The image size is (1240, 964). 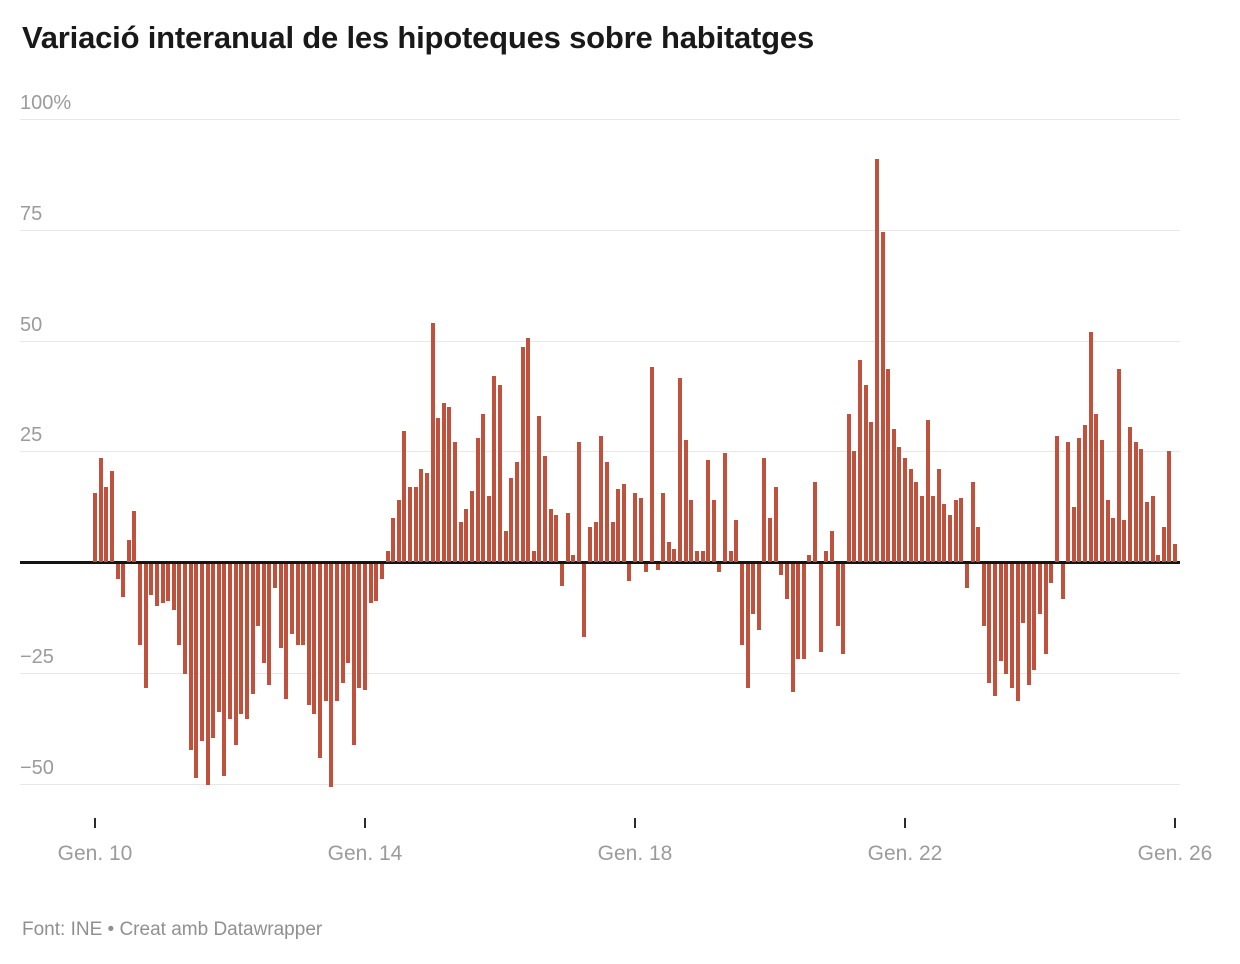 What do you see at coordinates (31, 324) in the screenshot?
I see `y-axis-label: 50` at bounding box center [31, 324].